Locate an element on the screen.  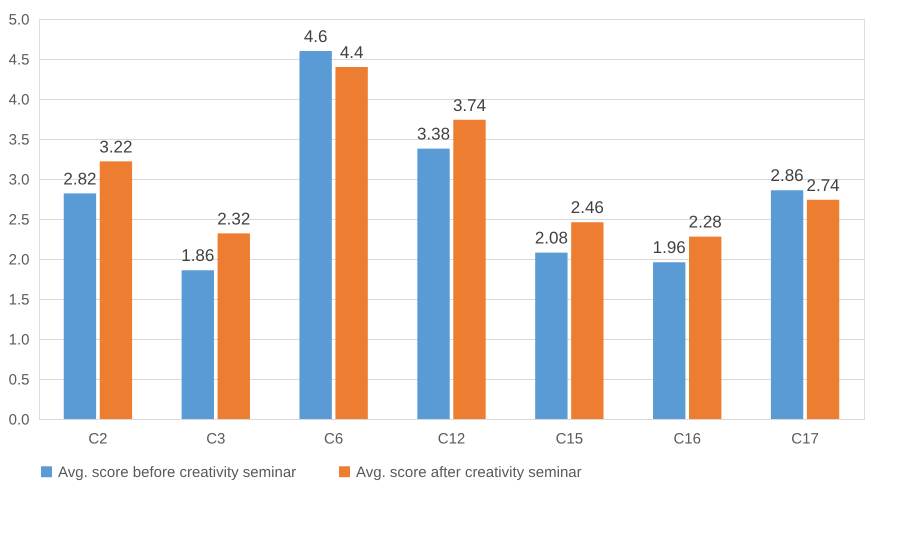
y-tick-label: 0.5 is located at coordinates (19, 380).